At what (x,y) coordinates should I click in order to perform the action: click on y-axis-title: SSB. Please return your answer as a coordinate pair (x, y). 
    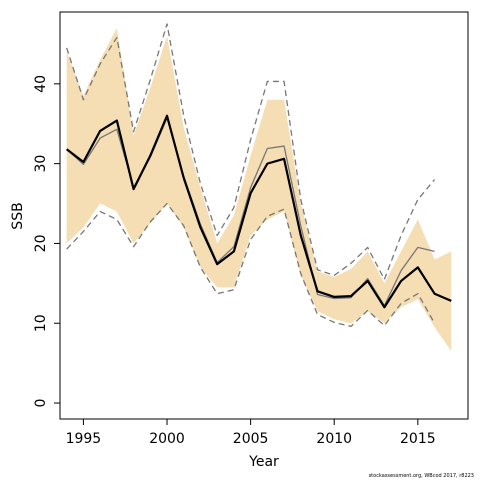
    Looking at the image, I should click on (18, 215).